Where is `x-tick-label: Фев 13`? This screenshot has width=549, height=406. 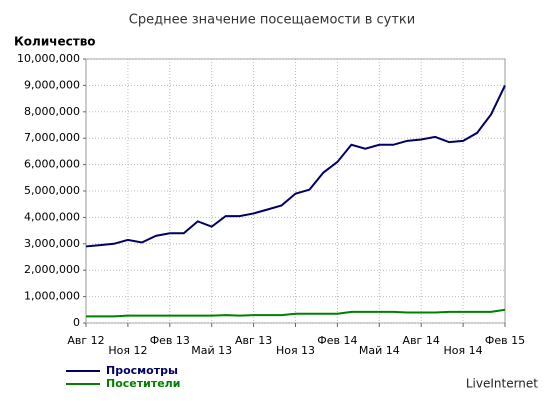
x-tick-label: Фев 13 is located at coordinates (170, 340).